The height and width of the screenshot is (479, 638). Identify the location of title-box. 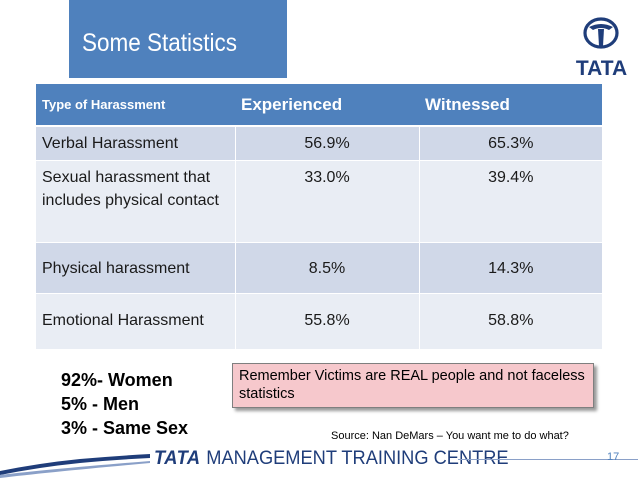
(178, 39).